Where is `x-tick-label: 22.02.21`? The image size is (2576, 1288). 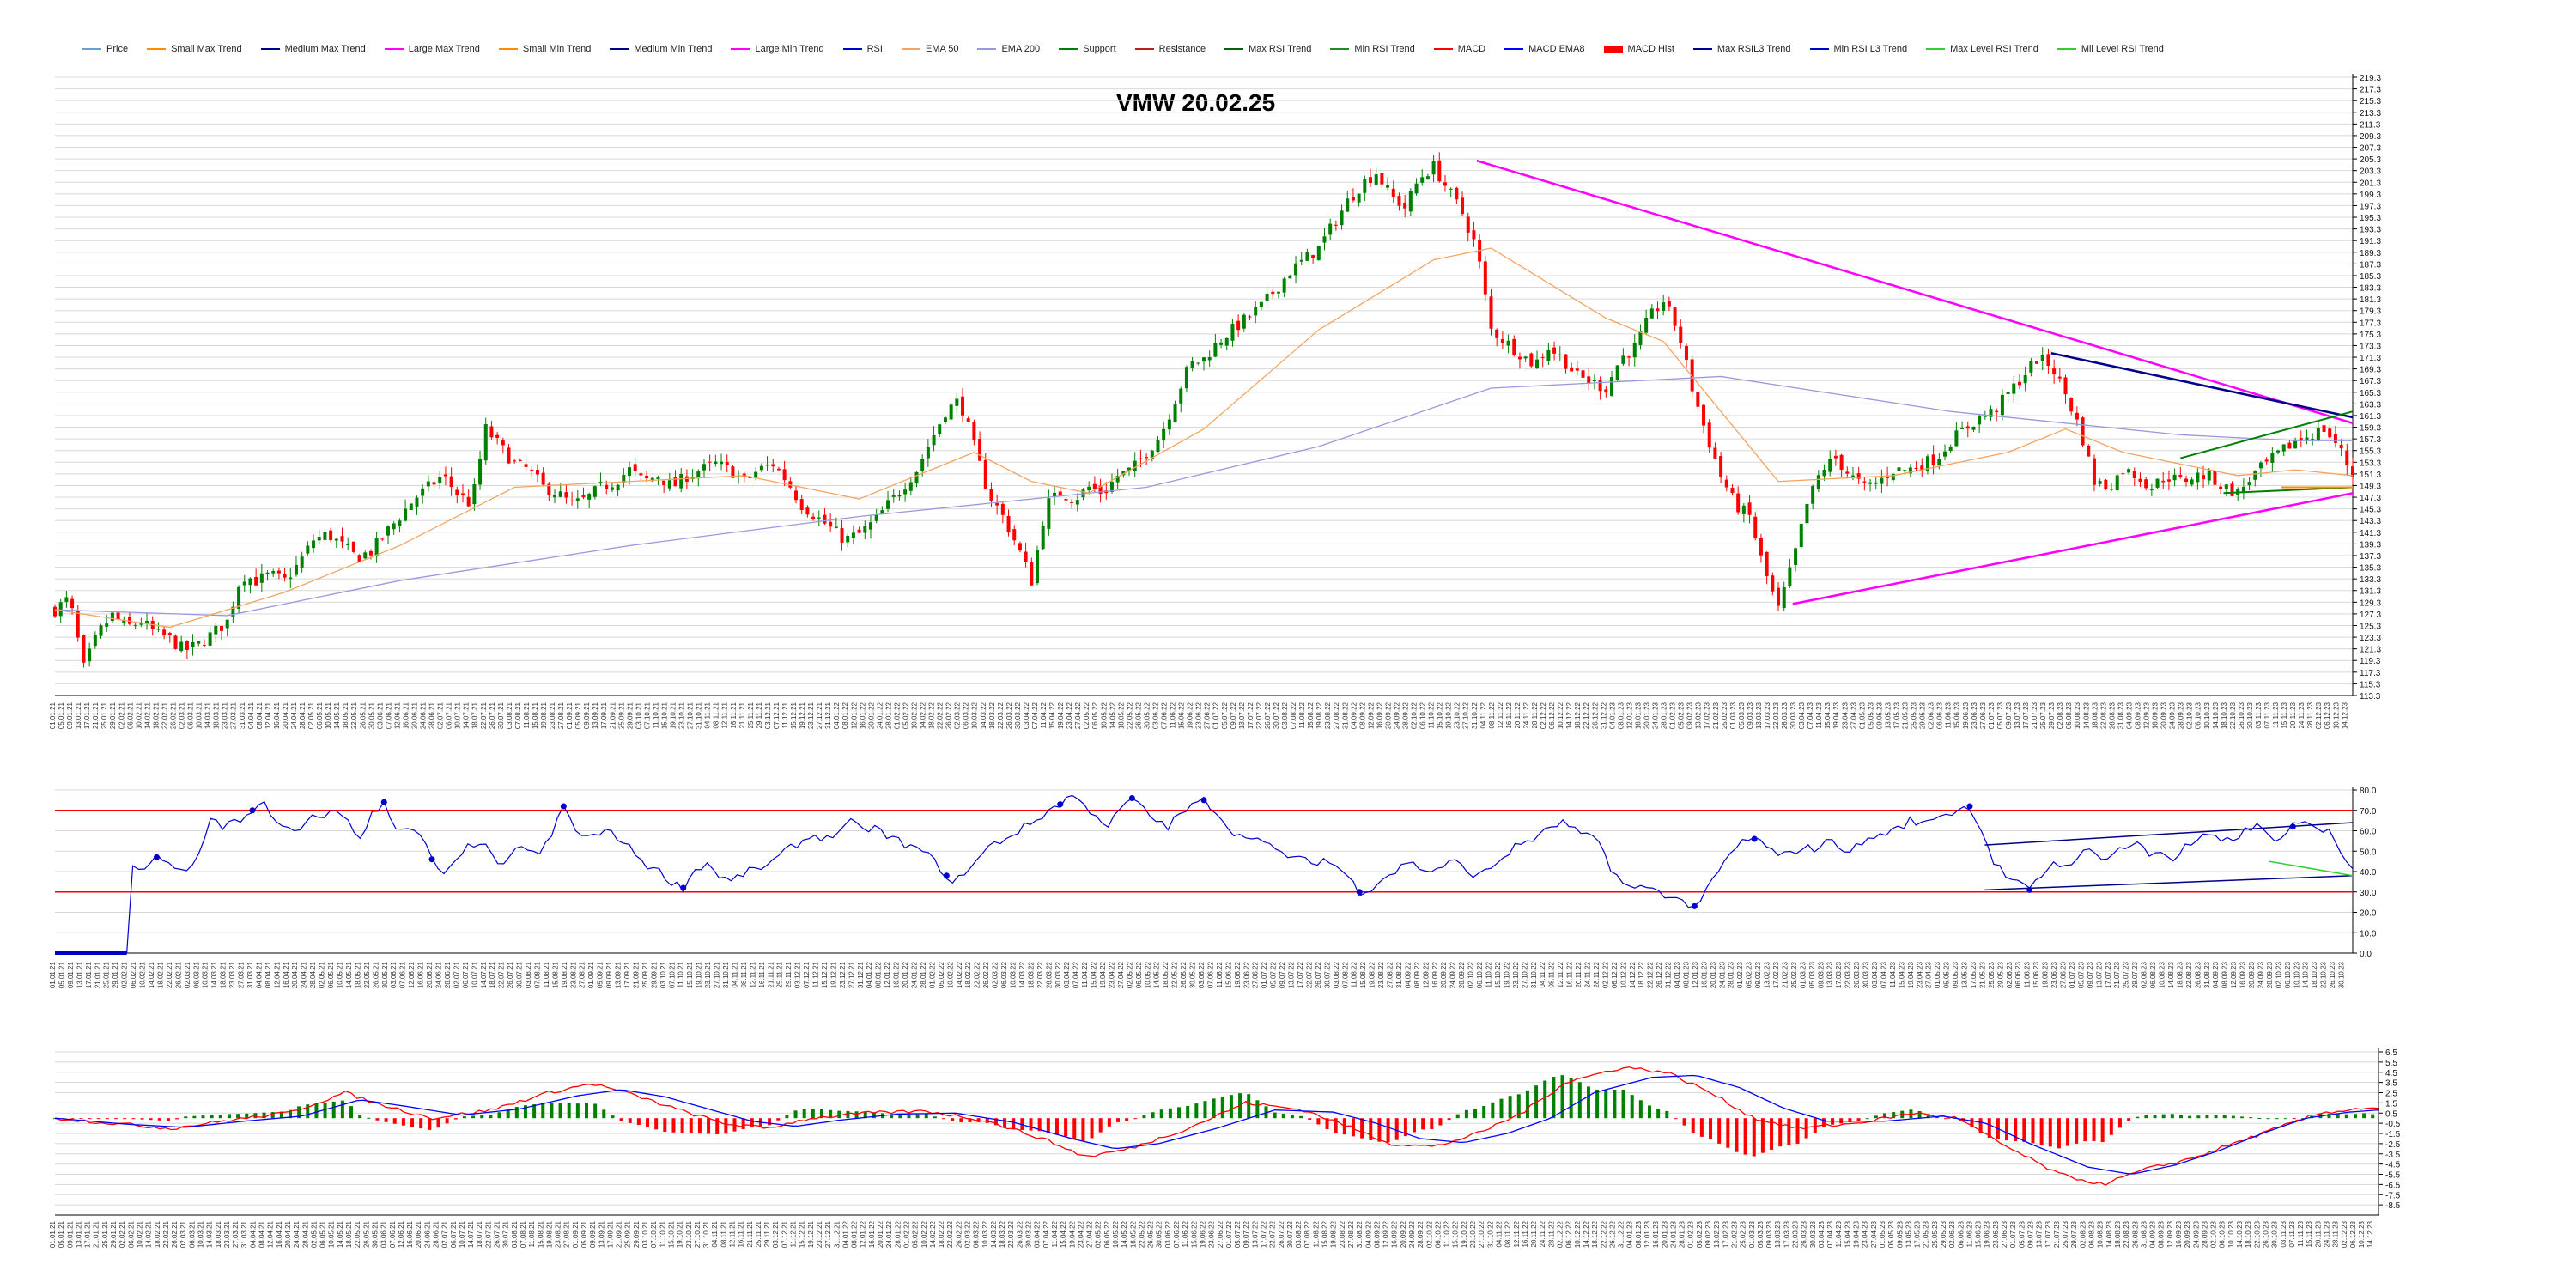
x-tick-label: 22.02.21 is located at coordinates (164, 715).